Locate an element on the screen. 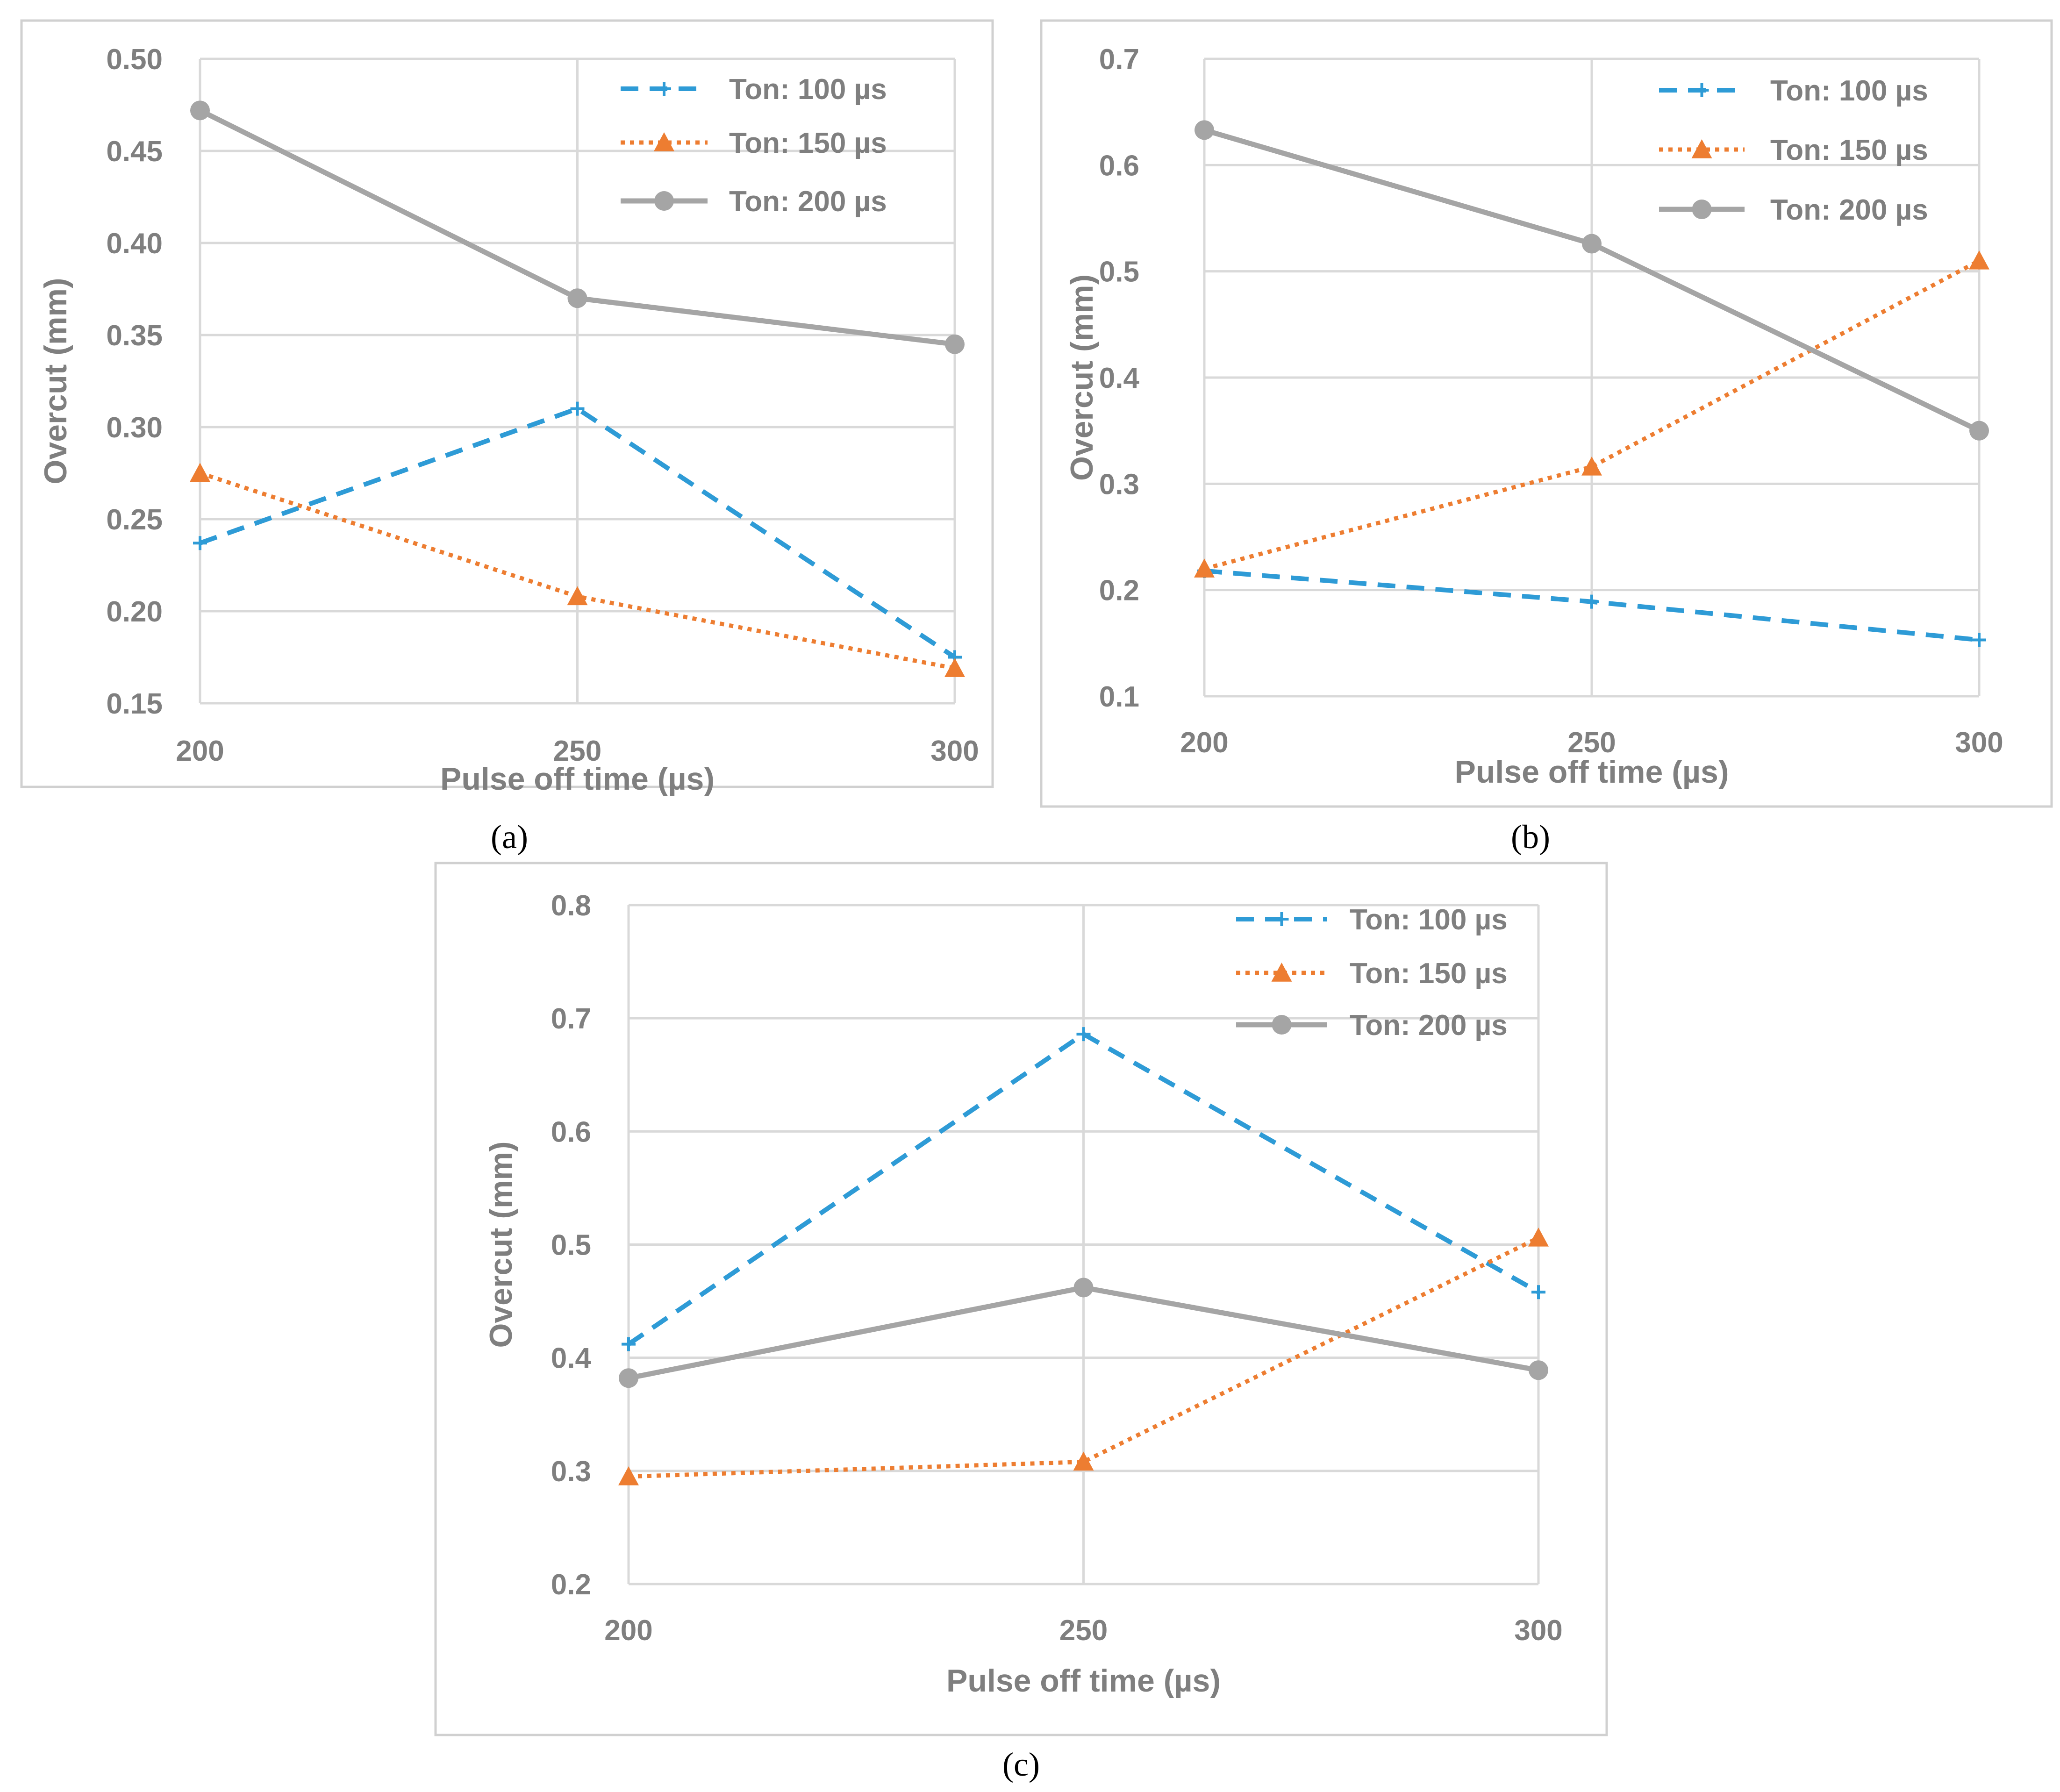 Image resolution: width=2060 pixels, height=1792 pixels. y-tick-label: 0.8 is located at coordinates (571, 906).